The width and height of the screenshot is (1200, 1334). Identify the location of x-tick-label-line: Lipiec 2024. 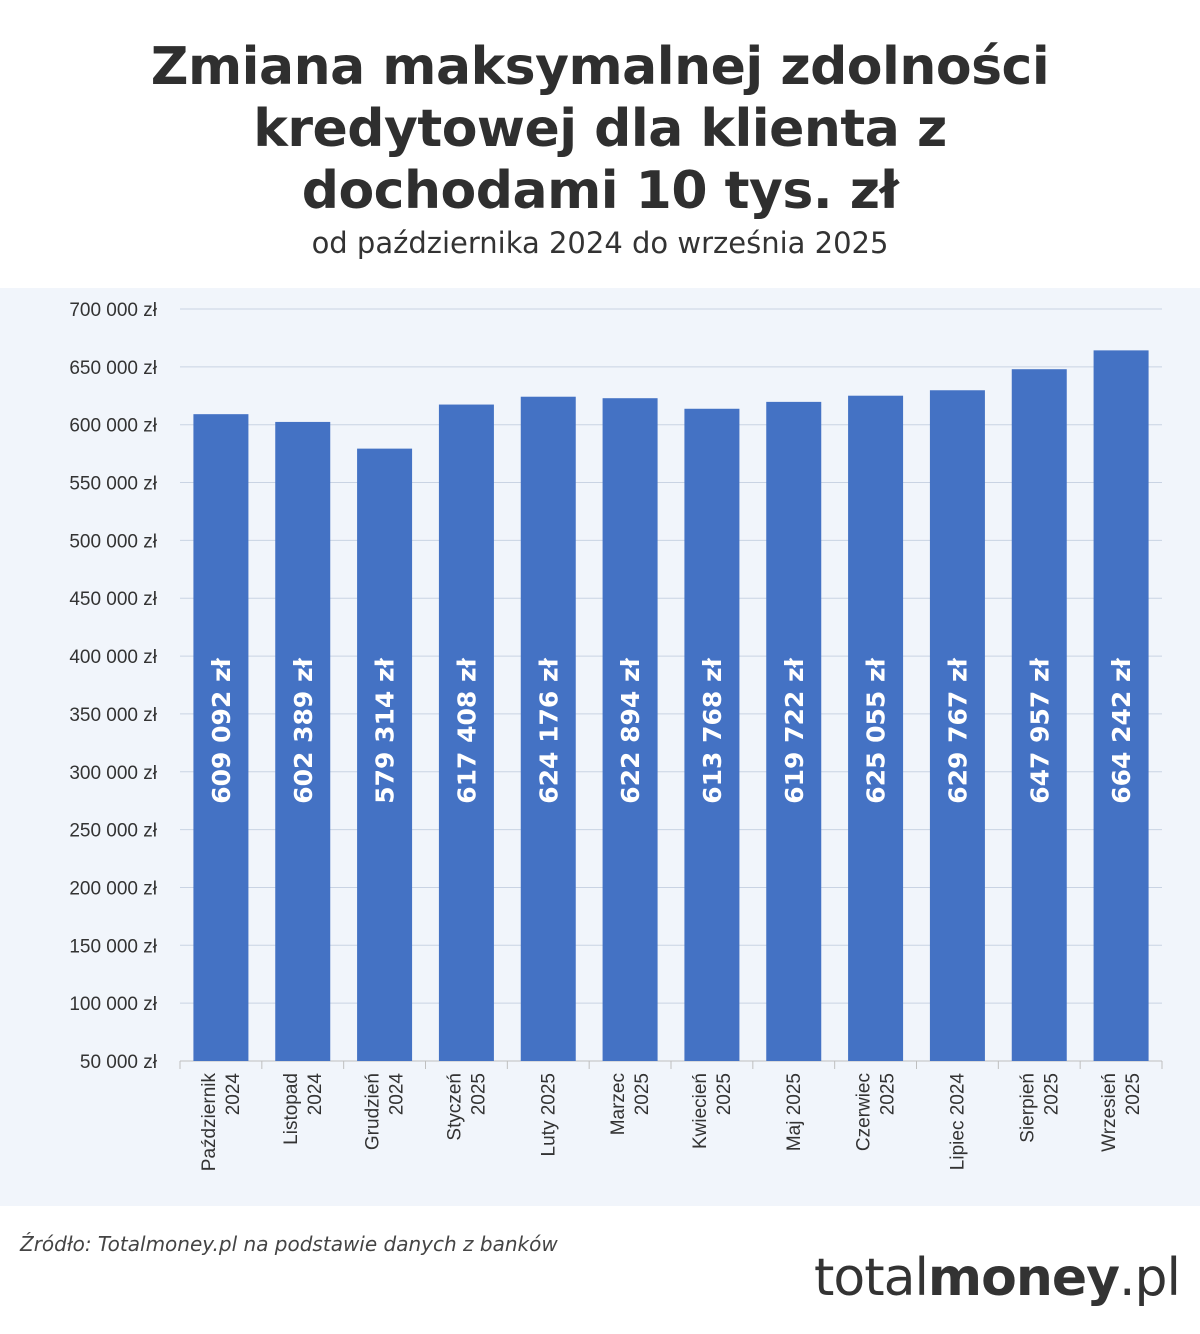
(957, 1122).